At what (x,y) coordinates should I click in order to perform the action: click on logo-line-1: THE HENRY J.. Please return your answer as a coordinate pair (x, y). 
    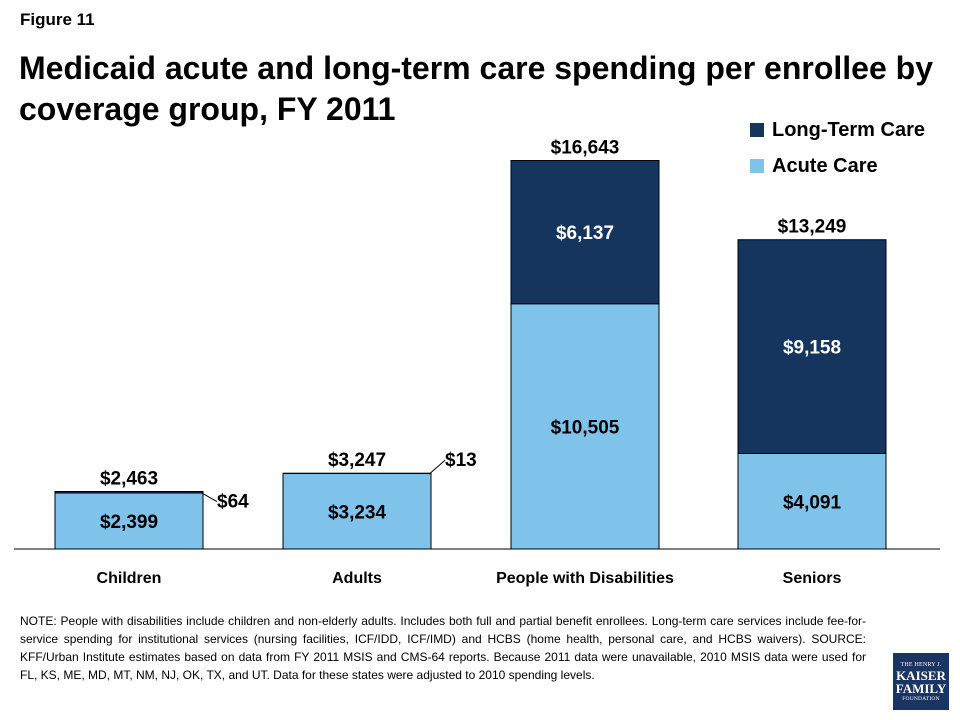
    Looking at the image, I should click on (921, 664).